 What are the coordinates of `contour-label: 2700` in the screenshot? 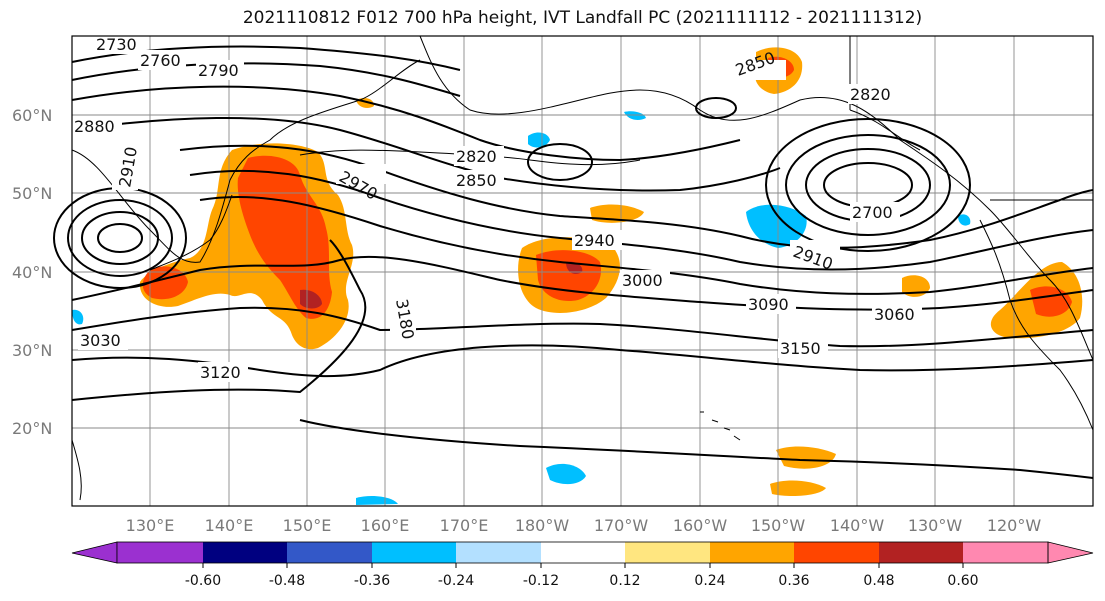 It's located at (872, 212).